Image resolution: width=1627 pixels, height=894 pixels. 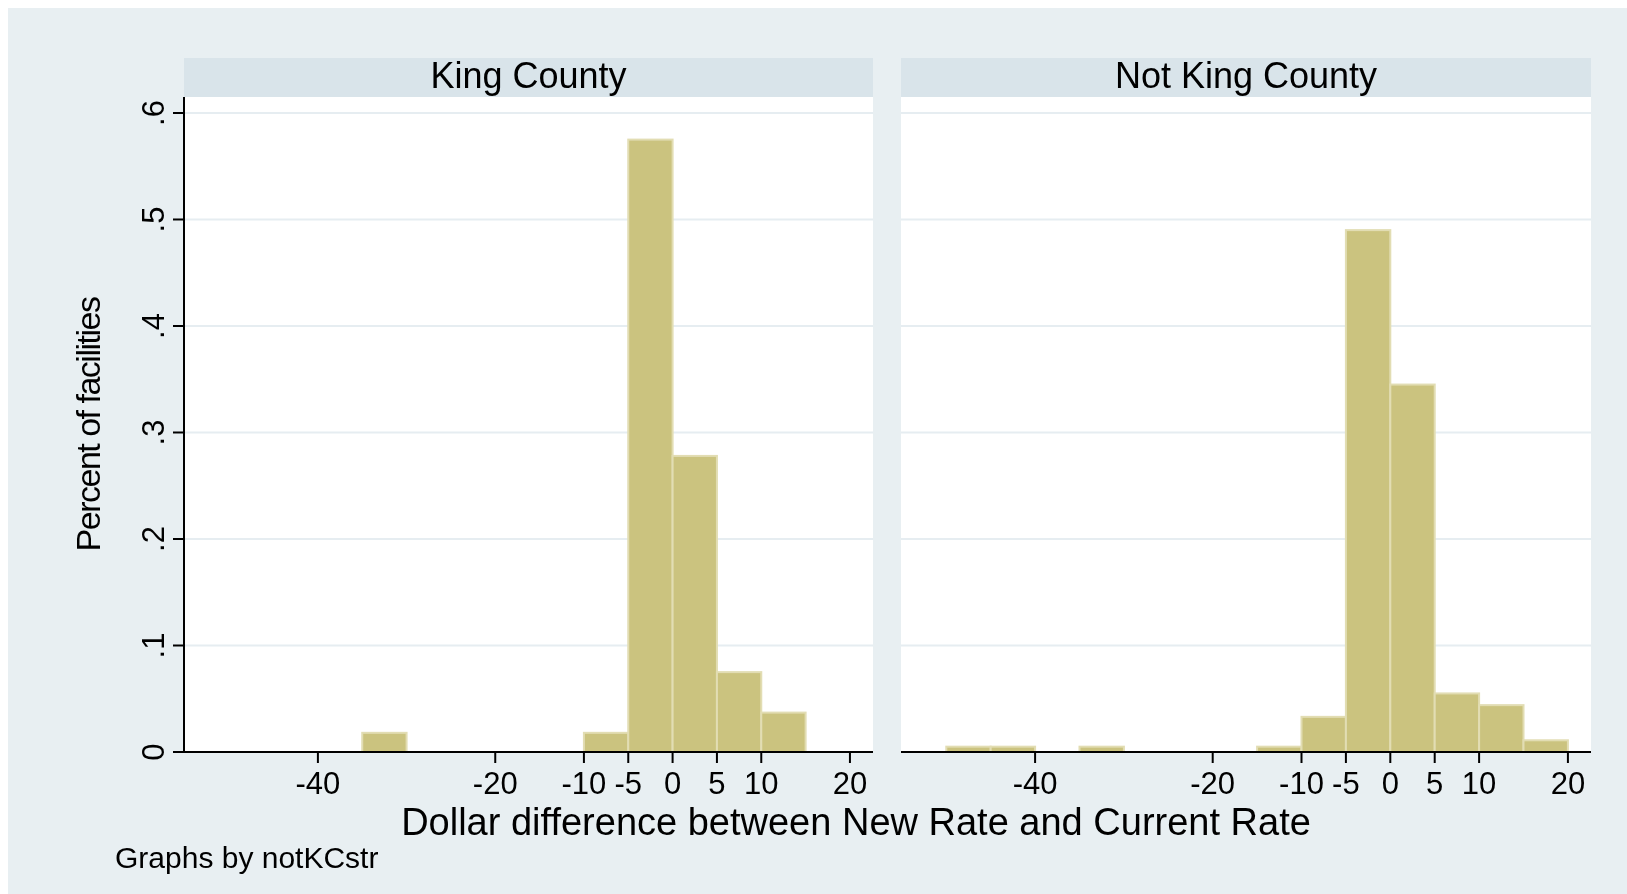 I want to click on chart-title: King County, so click(x=528, y=75).